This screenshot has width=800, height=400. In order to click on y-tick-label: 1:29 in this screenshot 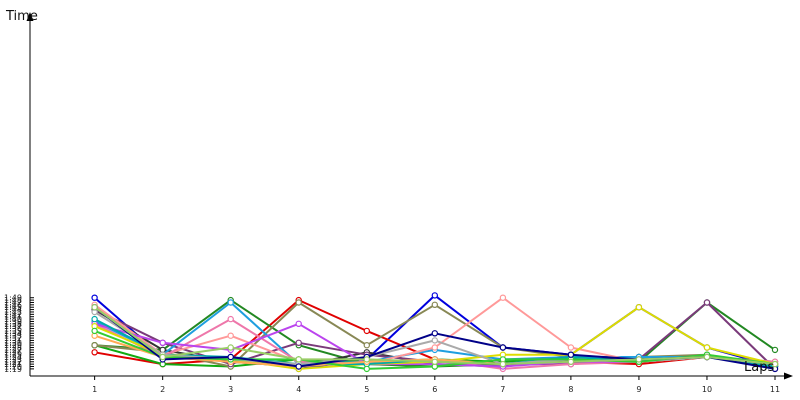, I will do `click(13, 345)`.